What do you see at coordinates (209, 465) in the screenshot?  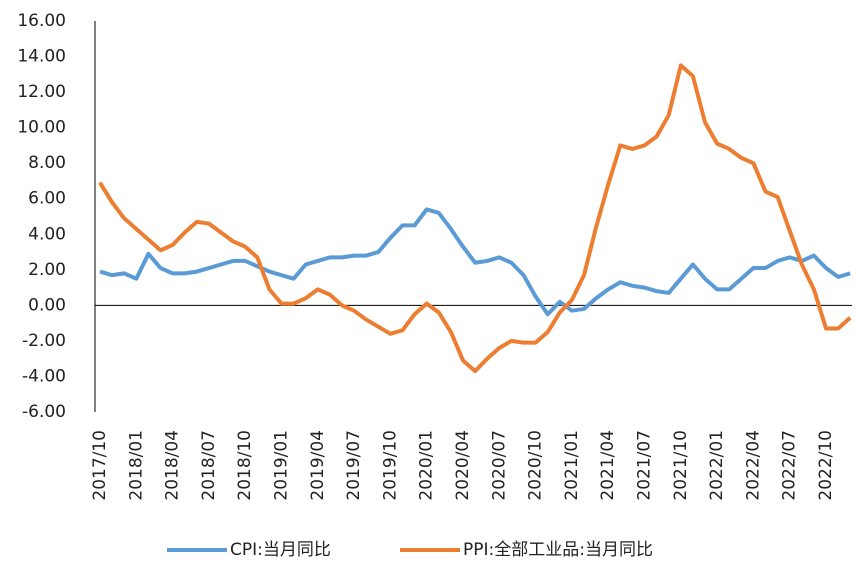 I see `x-tick-label: 2018/07` at bounding box center [209, 465].